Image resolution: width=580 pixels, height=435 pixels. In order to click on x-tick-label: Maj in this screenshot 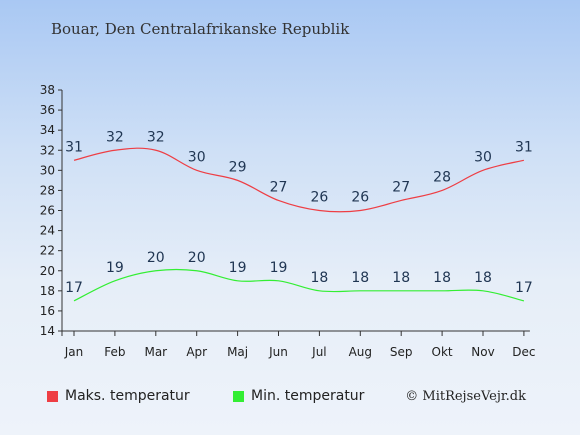, I will do `click(237, 352)`.